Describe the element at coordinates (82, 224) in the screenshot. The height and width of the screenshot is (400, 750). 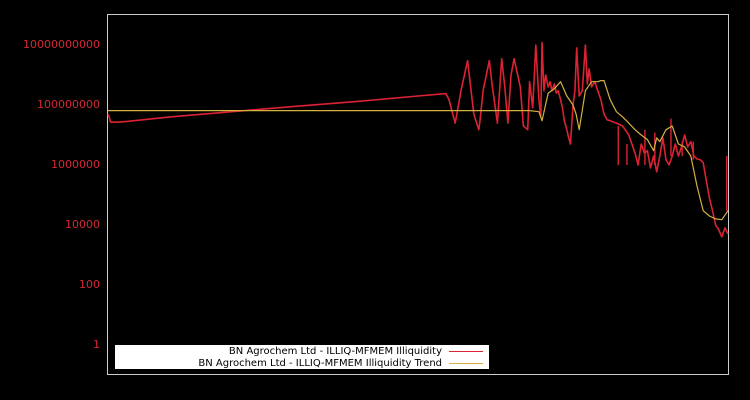
I see `y-tick-label: 10000` at that location.